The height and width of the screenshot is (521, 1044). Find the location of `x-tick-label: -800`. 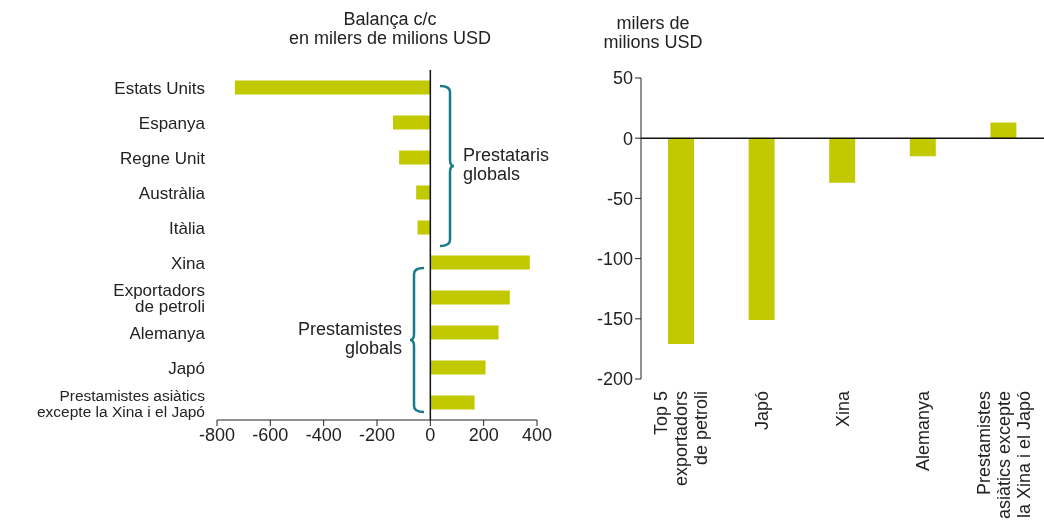

x-tick-label: -800 is located at coordinates (217, 434).